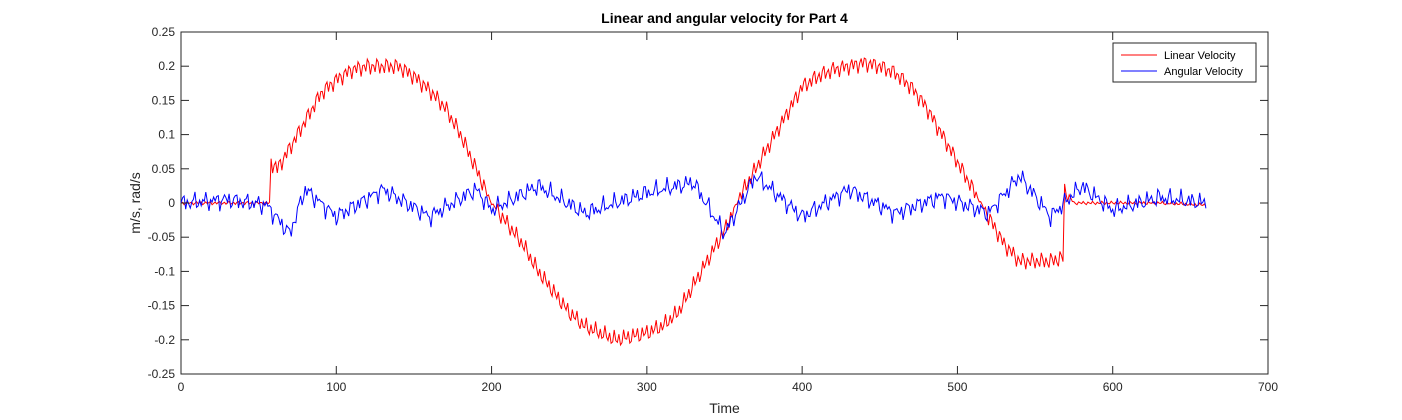 This screenshot has height=420, width=1402. Describe the element at coordinates (693, 205) in the screenshot. I see `series-line-angular-velocity` at that location.